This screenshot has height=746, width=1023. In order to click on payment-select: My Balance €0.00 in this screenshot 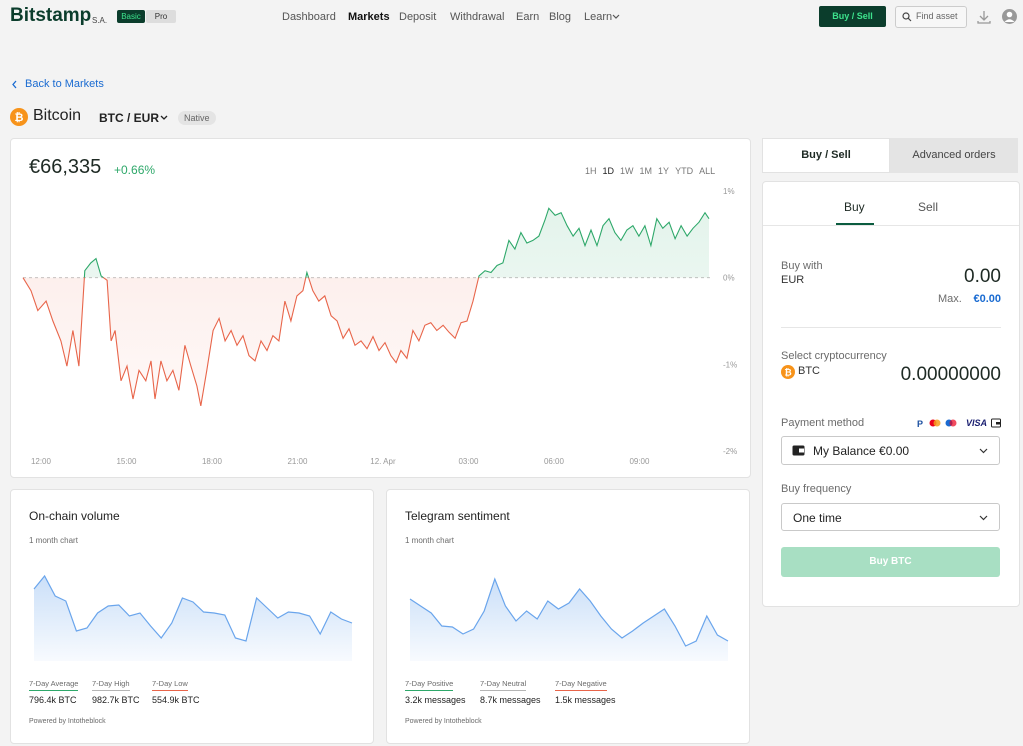, I will do `click(890, 450)`.